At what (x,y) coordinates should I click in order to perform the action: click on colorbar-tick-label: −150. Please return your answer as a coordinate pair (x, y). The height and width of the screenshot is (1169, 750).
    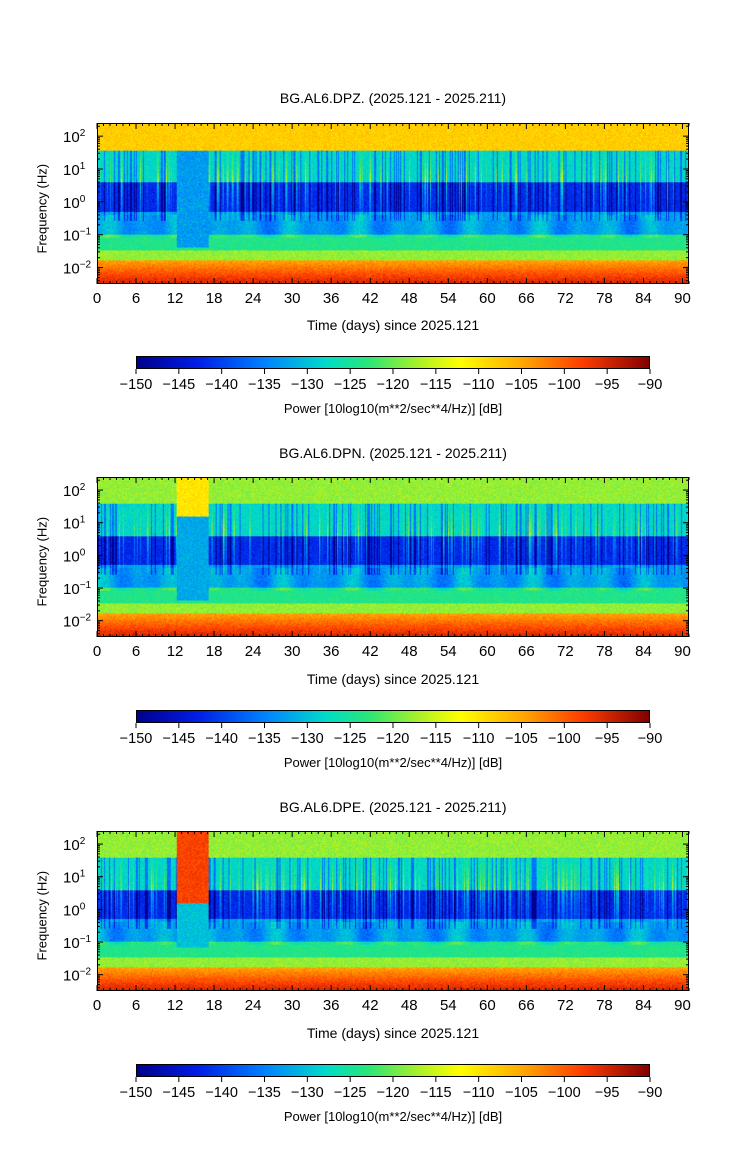
    Looking at the image, I should click on (136, 385).